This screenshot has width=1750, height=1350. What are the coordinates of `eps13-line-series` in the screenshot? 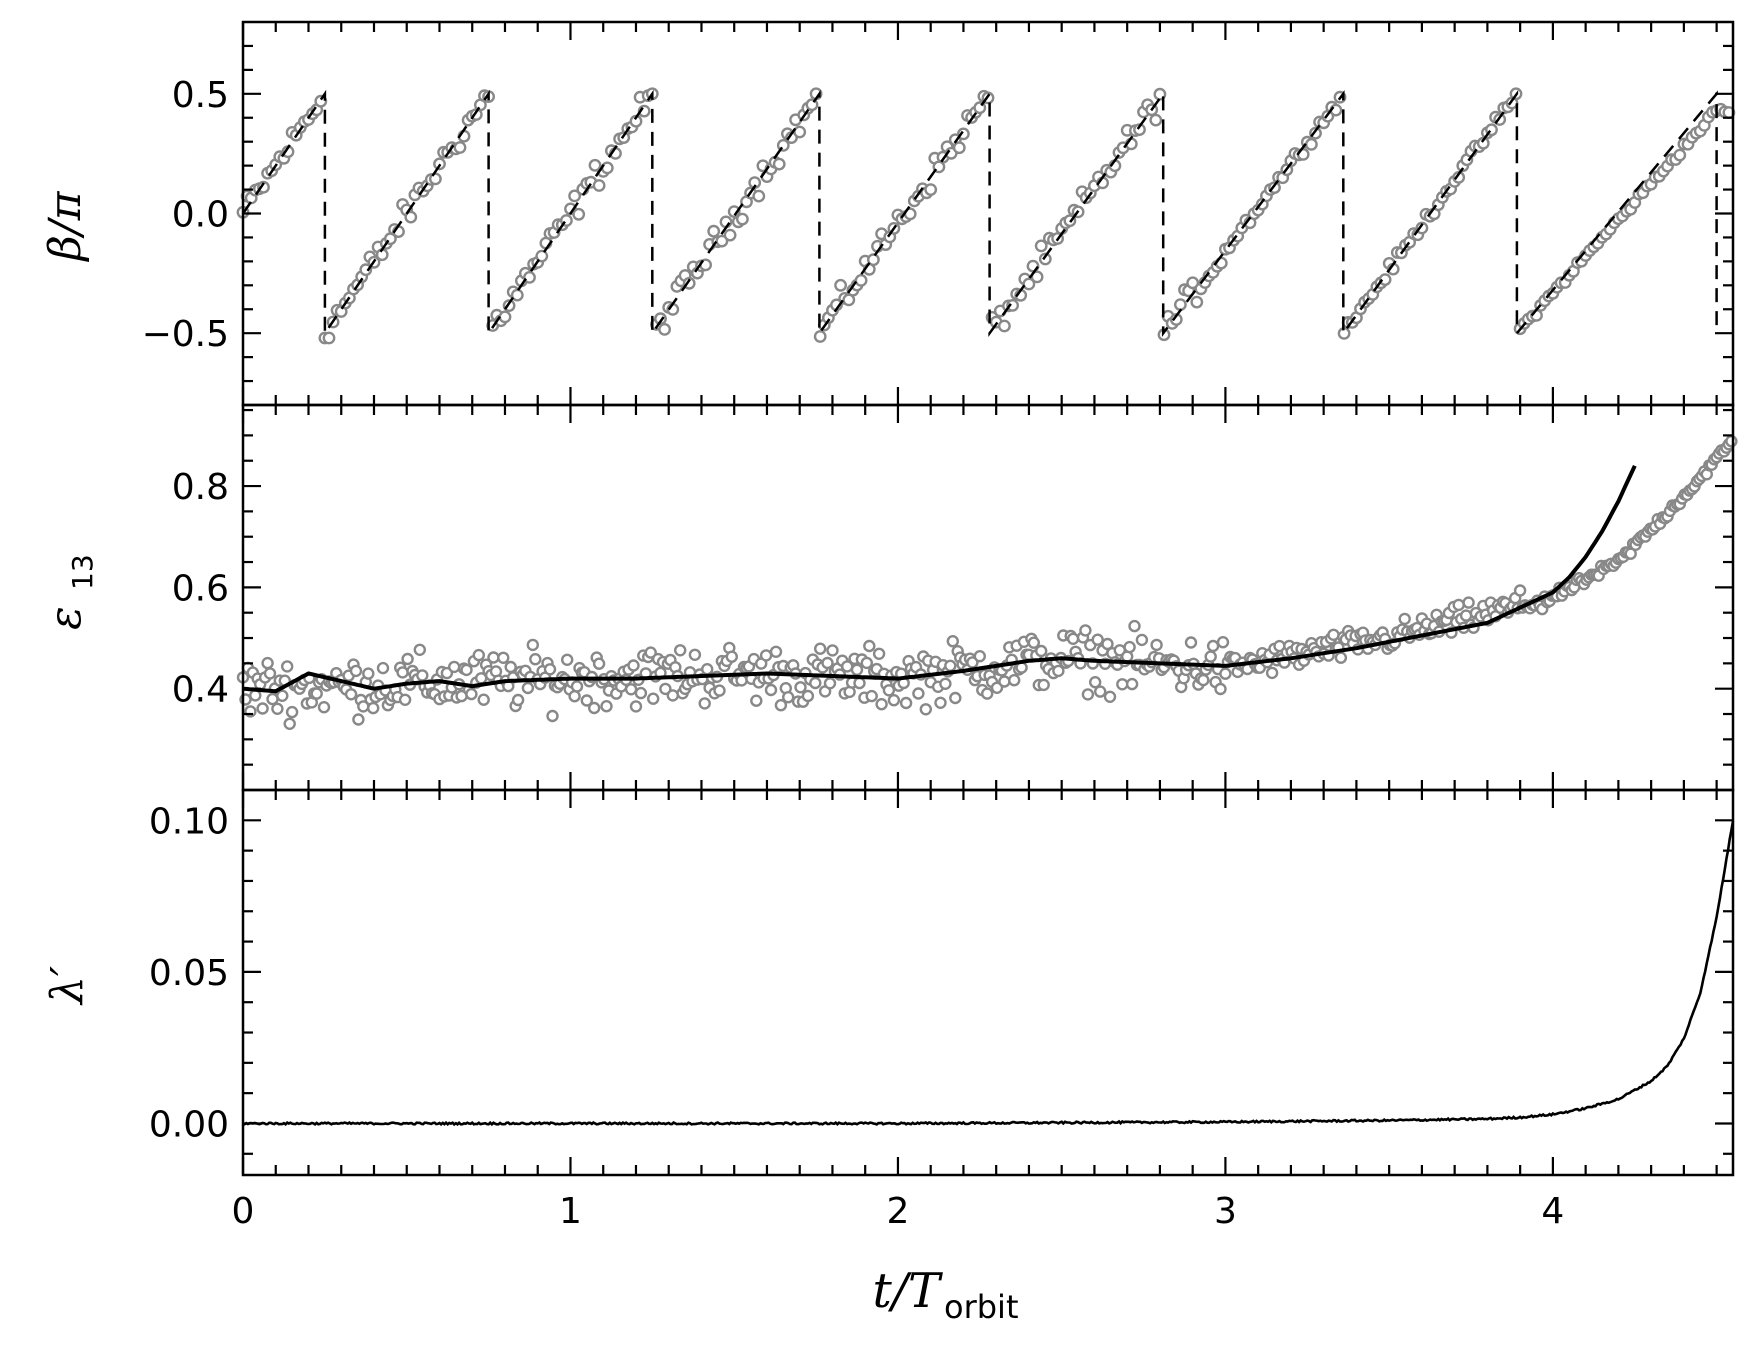 It's located at (939, 579).